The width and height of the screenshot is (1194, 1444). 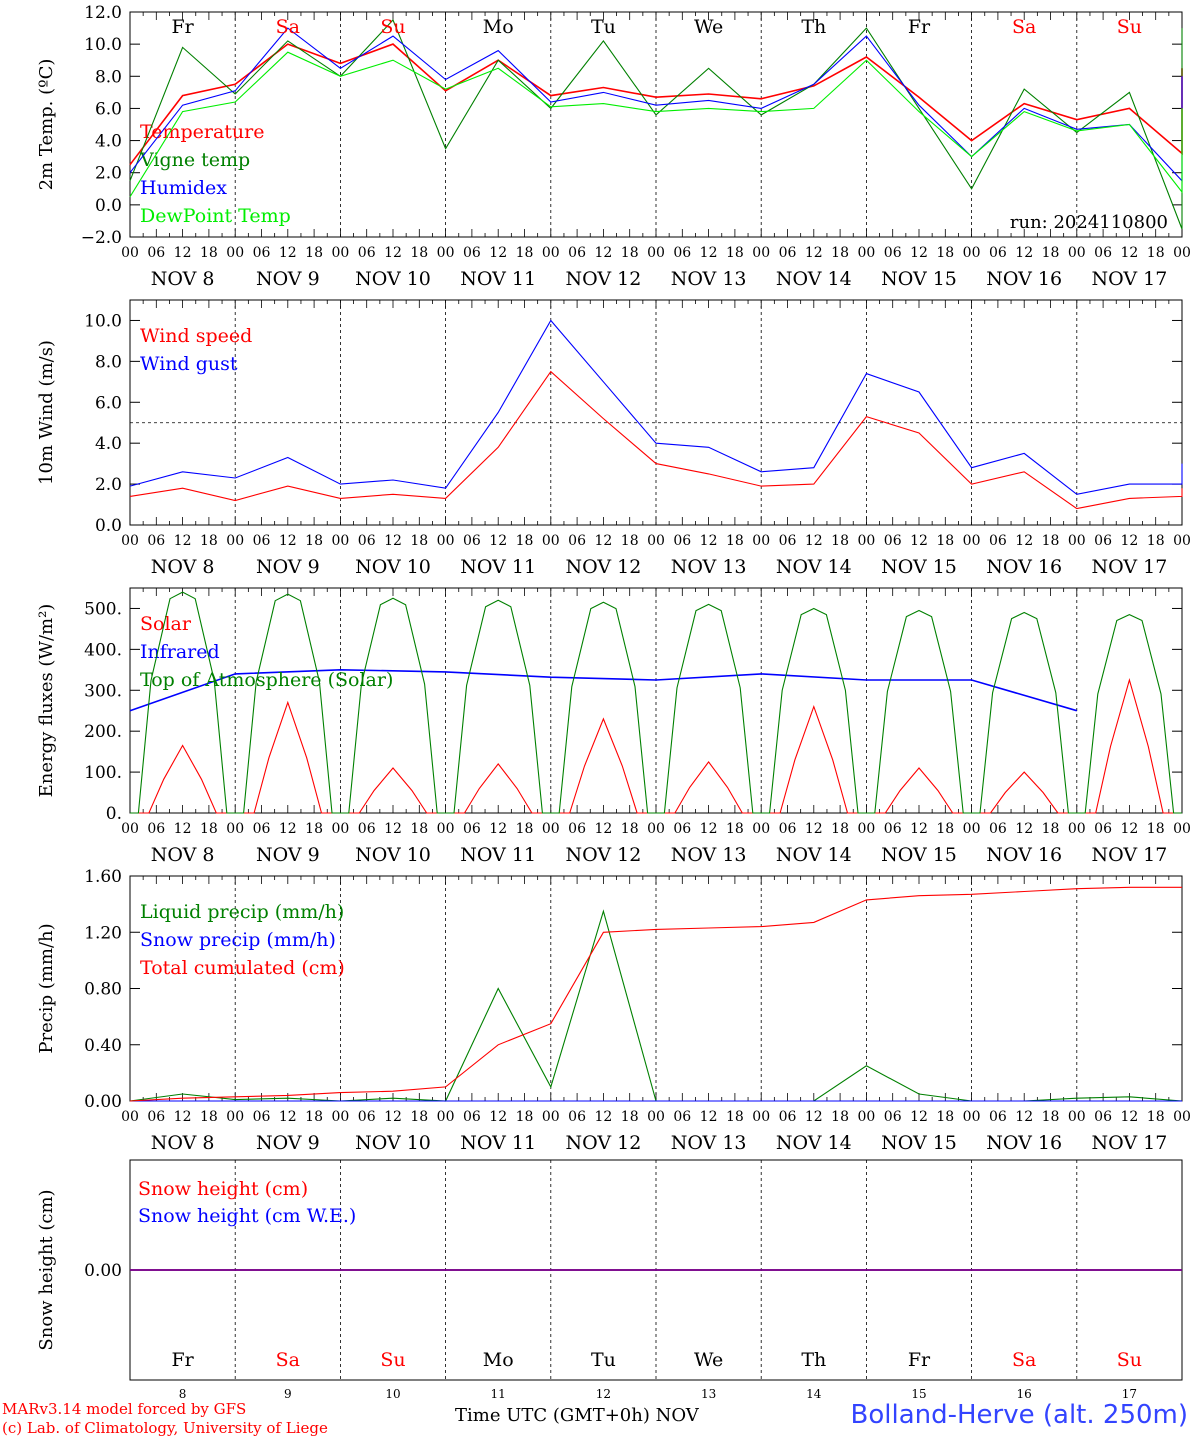 I want to click on month-label: NOV, so click(x=677, y=1415).